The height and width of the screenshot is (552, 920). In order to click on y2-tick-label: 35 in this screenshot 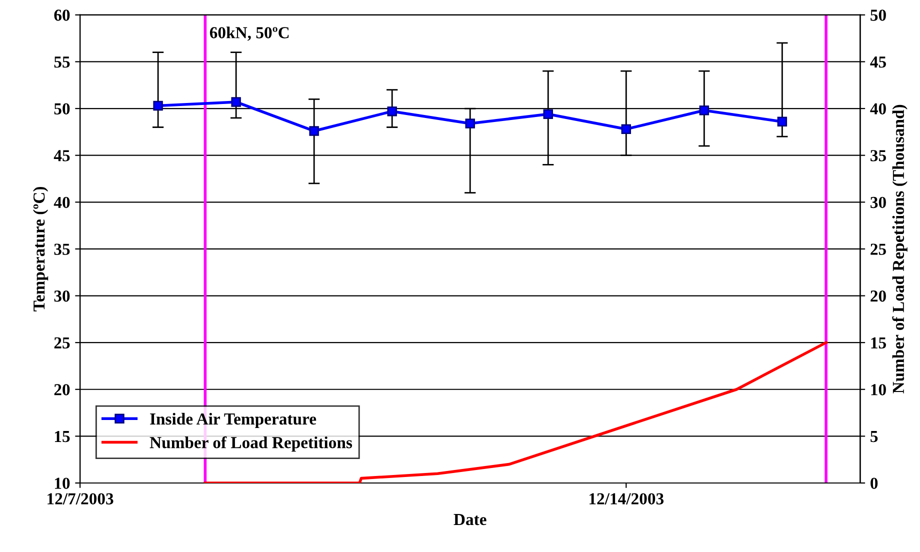, I will do `click(878, 156)`.